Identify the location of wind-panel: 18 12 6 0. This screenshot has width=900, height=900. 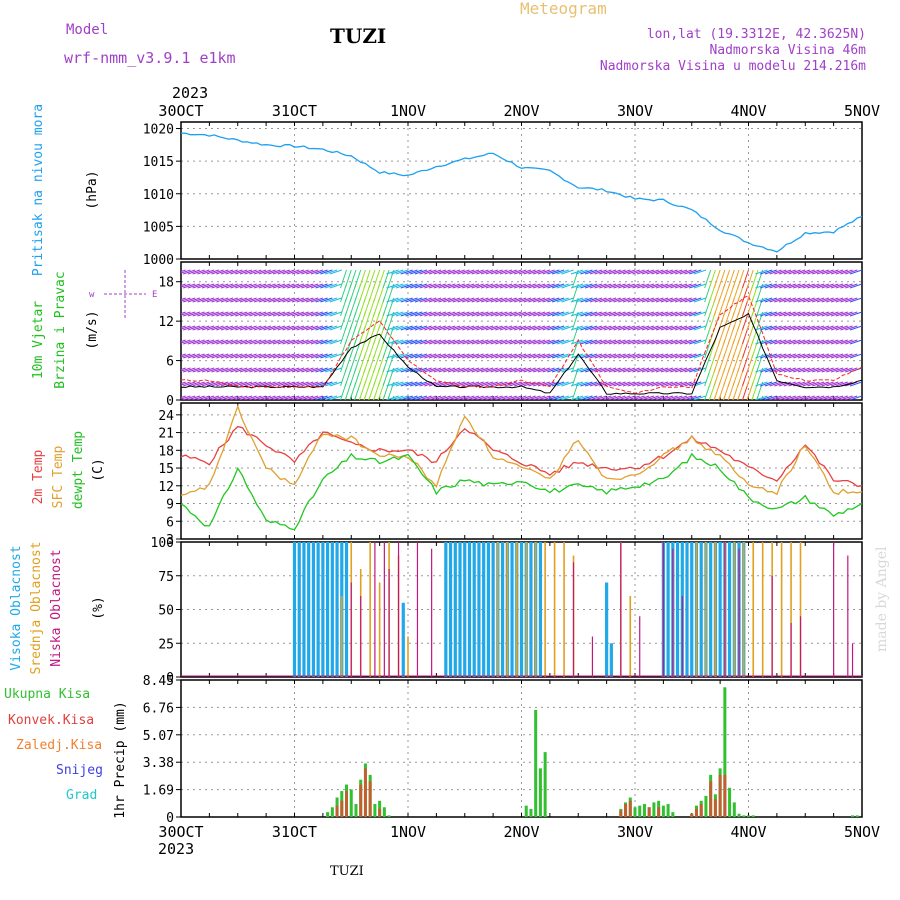
(510, 335).